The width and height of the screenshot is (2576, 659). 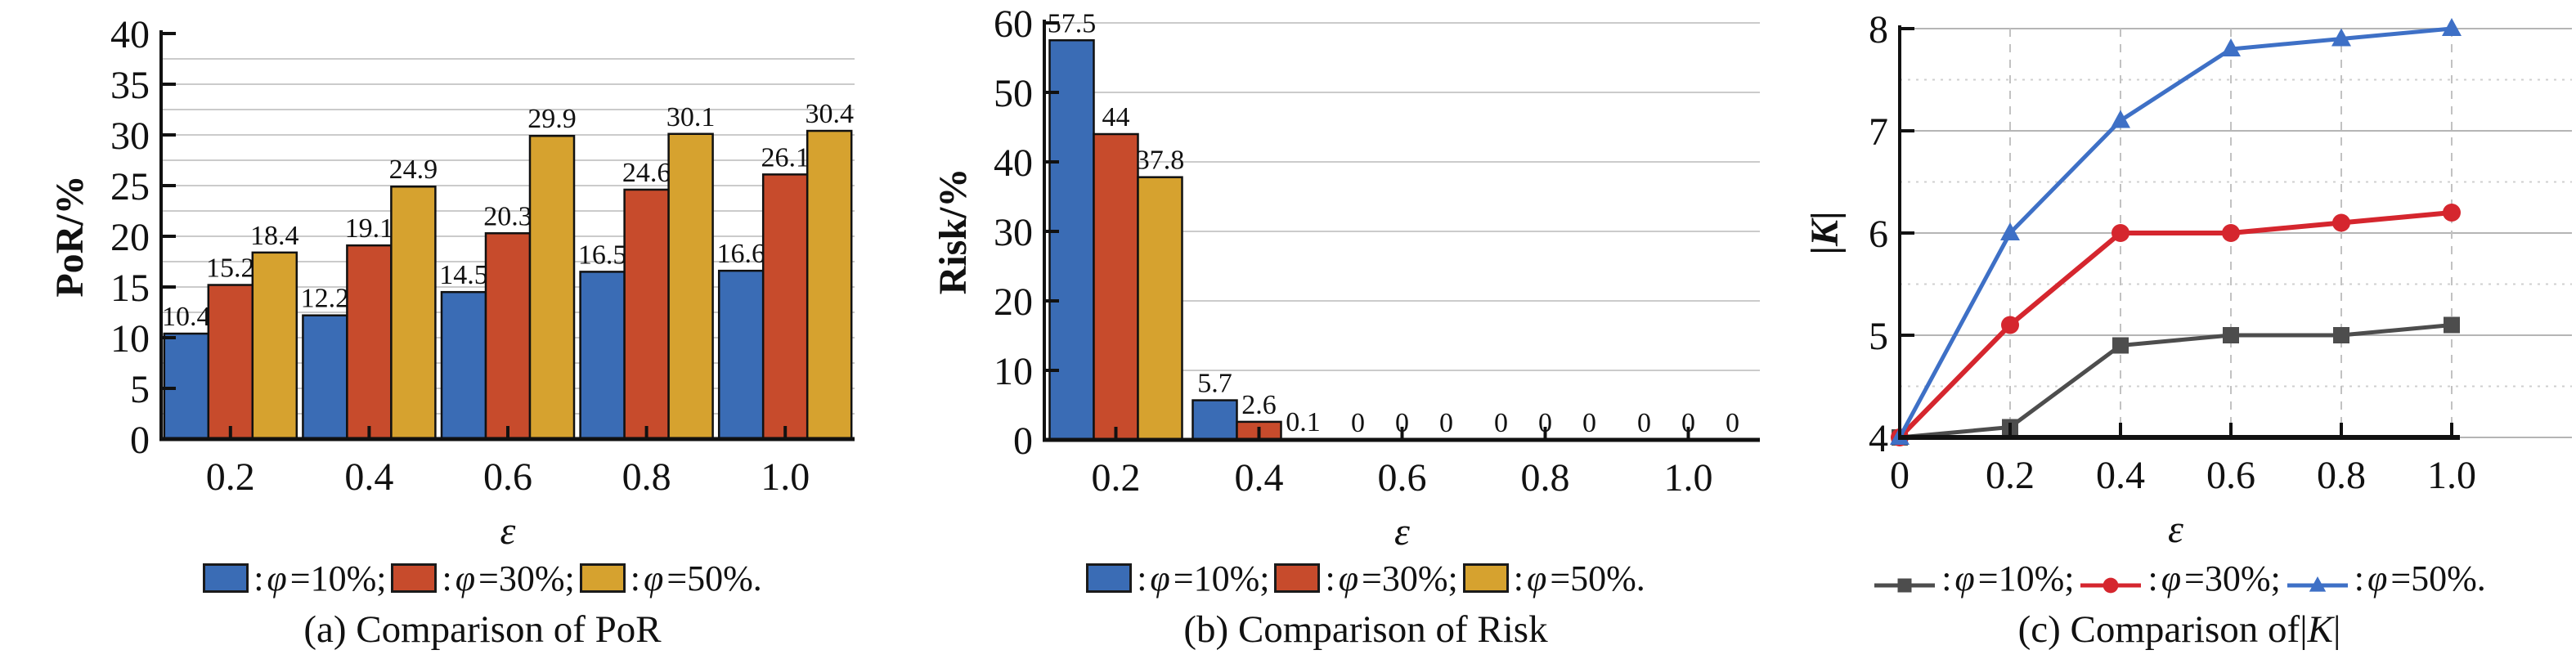 I want to click on legend-b: : φ =10%; : φ =30%; : φ =50%., so click(x=1366, y=578).